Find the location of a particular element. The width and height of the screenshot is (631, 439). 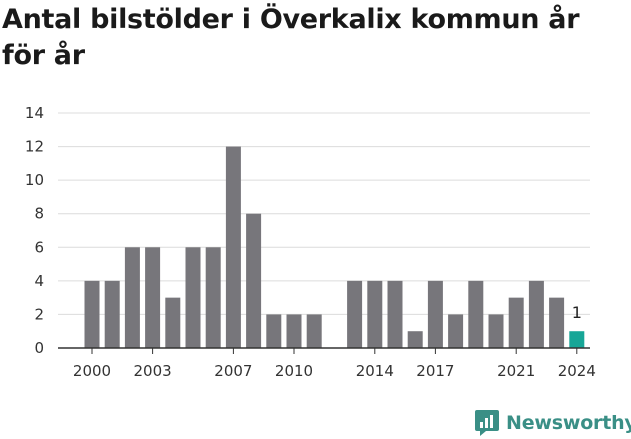

bar-2020 is located at coordinates (496, 331).